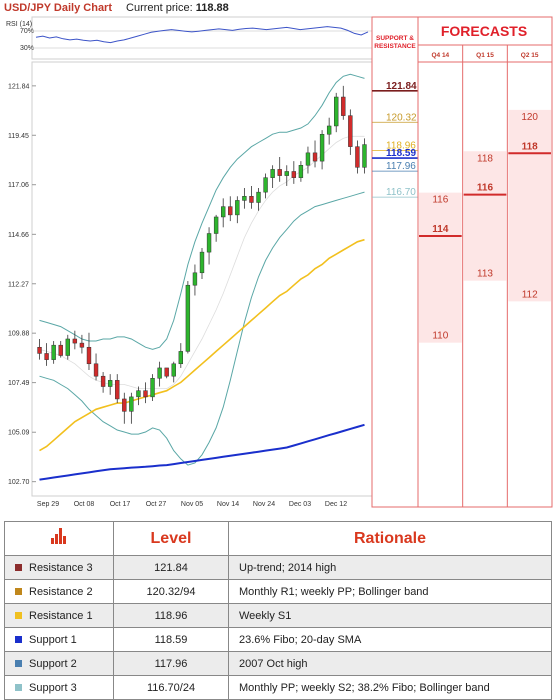 Image resolution: width=559 pixels, height=700 pixels. Describe the element at coordinates (336, 504) in the screenshot. I see `x-tick-label: Dec 12` at that location.